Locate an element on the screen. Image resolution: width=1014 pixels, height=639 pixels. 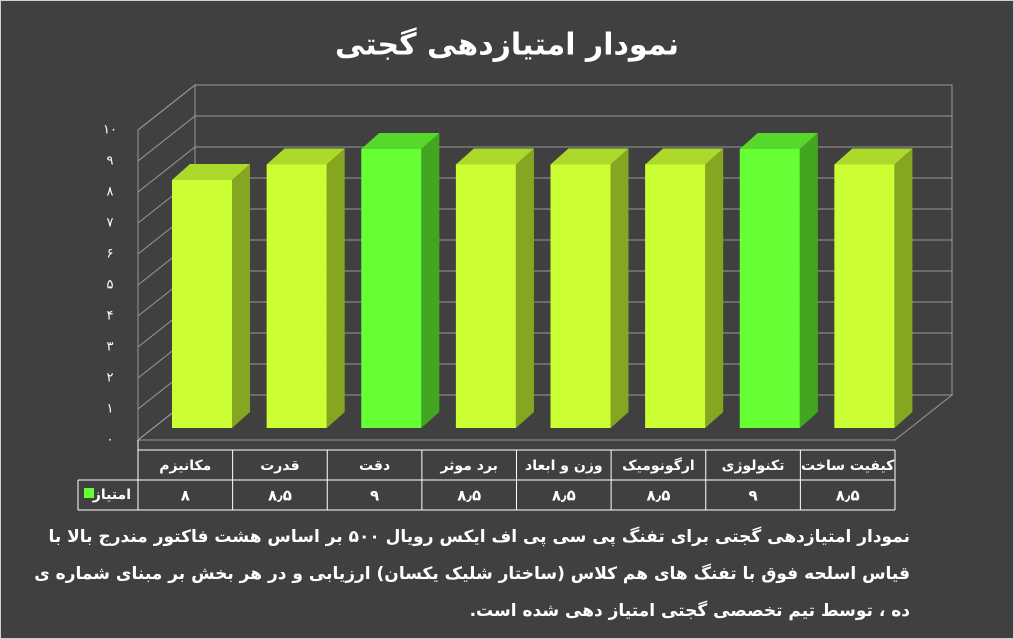
chart-title: نمودار امتیازدهی گجتی is located at coordinates (507, 45).